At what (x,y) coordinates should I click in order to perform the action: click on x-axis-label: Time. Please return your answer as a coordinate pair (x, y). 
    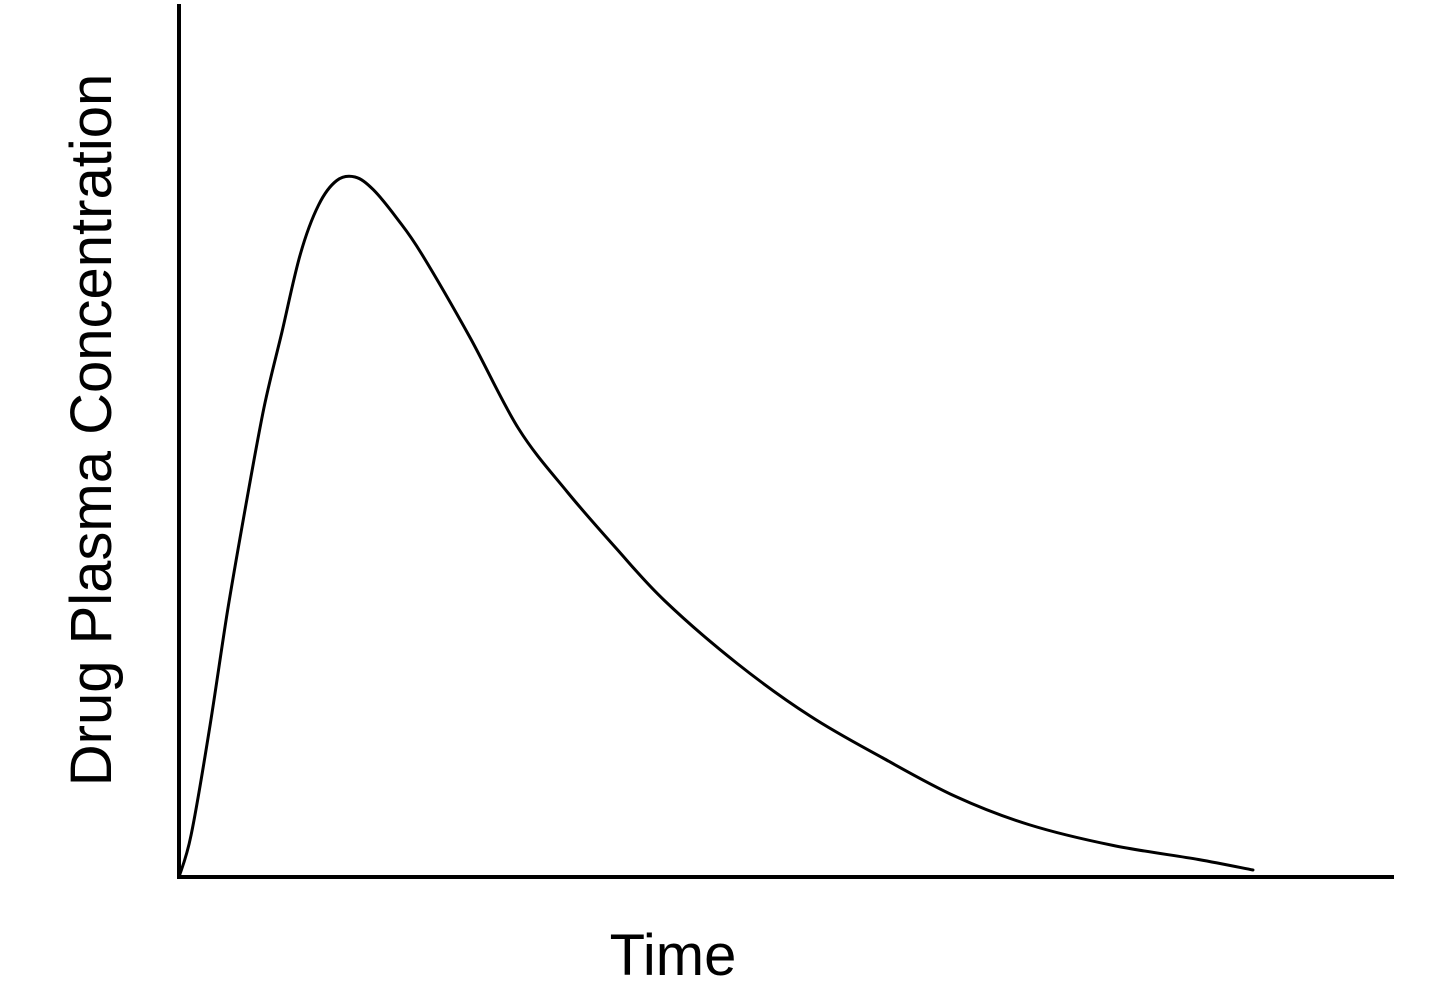
    Looking at the image, I should click on (673, 955).